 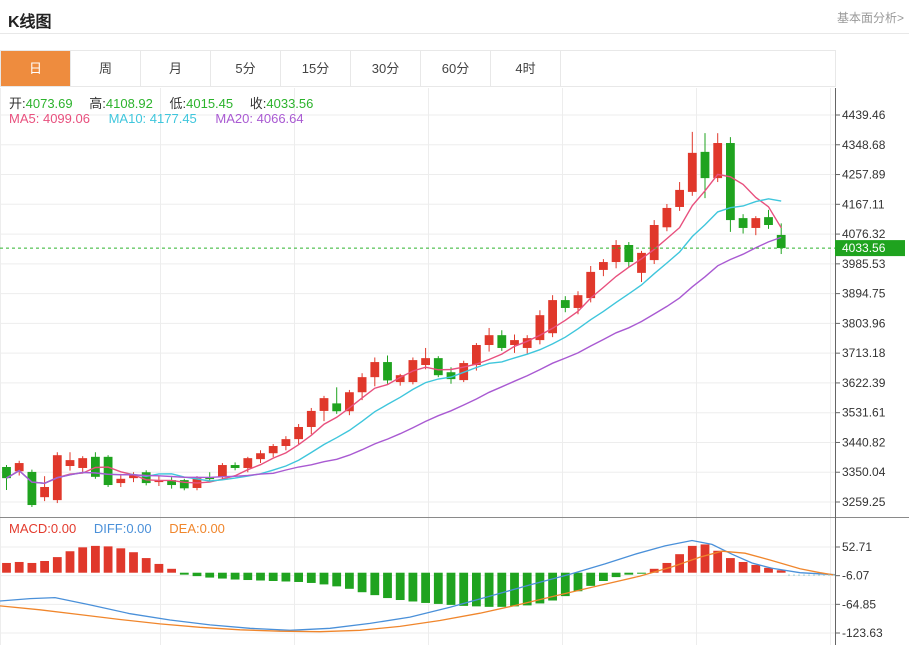 I want to click on ma10-legend: MA10: 4177.45, so click(x=153, y=118).